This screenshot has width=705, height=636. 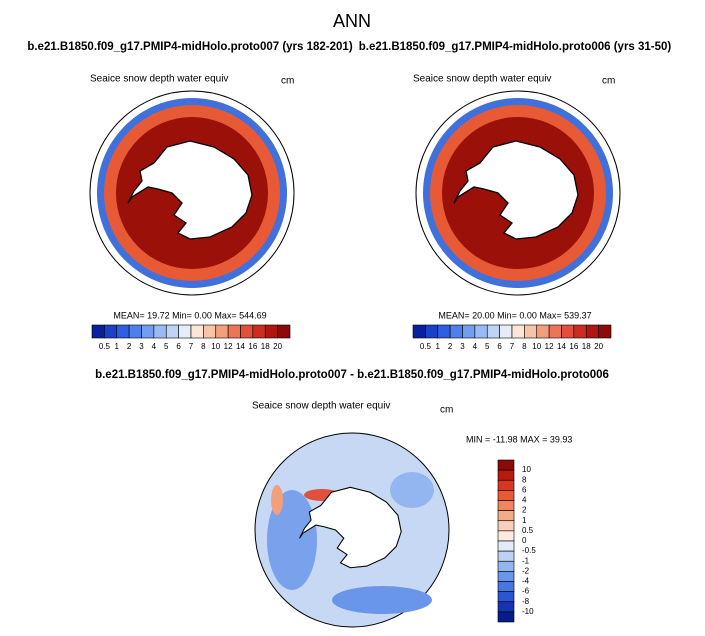 What do you see at coordinates (189, 315) in the screenshot?
I see `stats: MEAN= 19.72 Min= 0.00 Max= 544.69` at bounding box center [189, 315].